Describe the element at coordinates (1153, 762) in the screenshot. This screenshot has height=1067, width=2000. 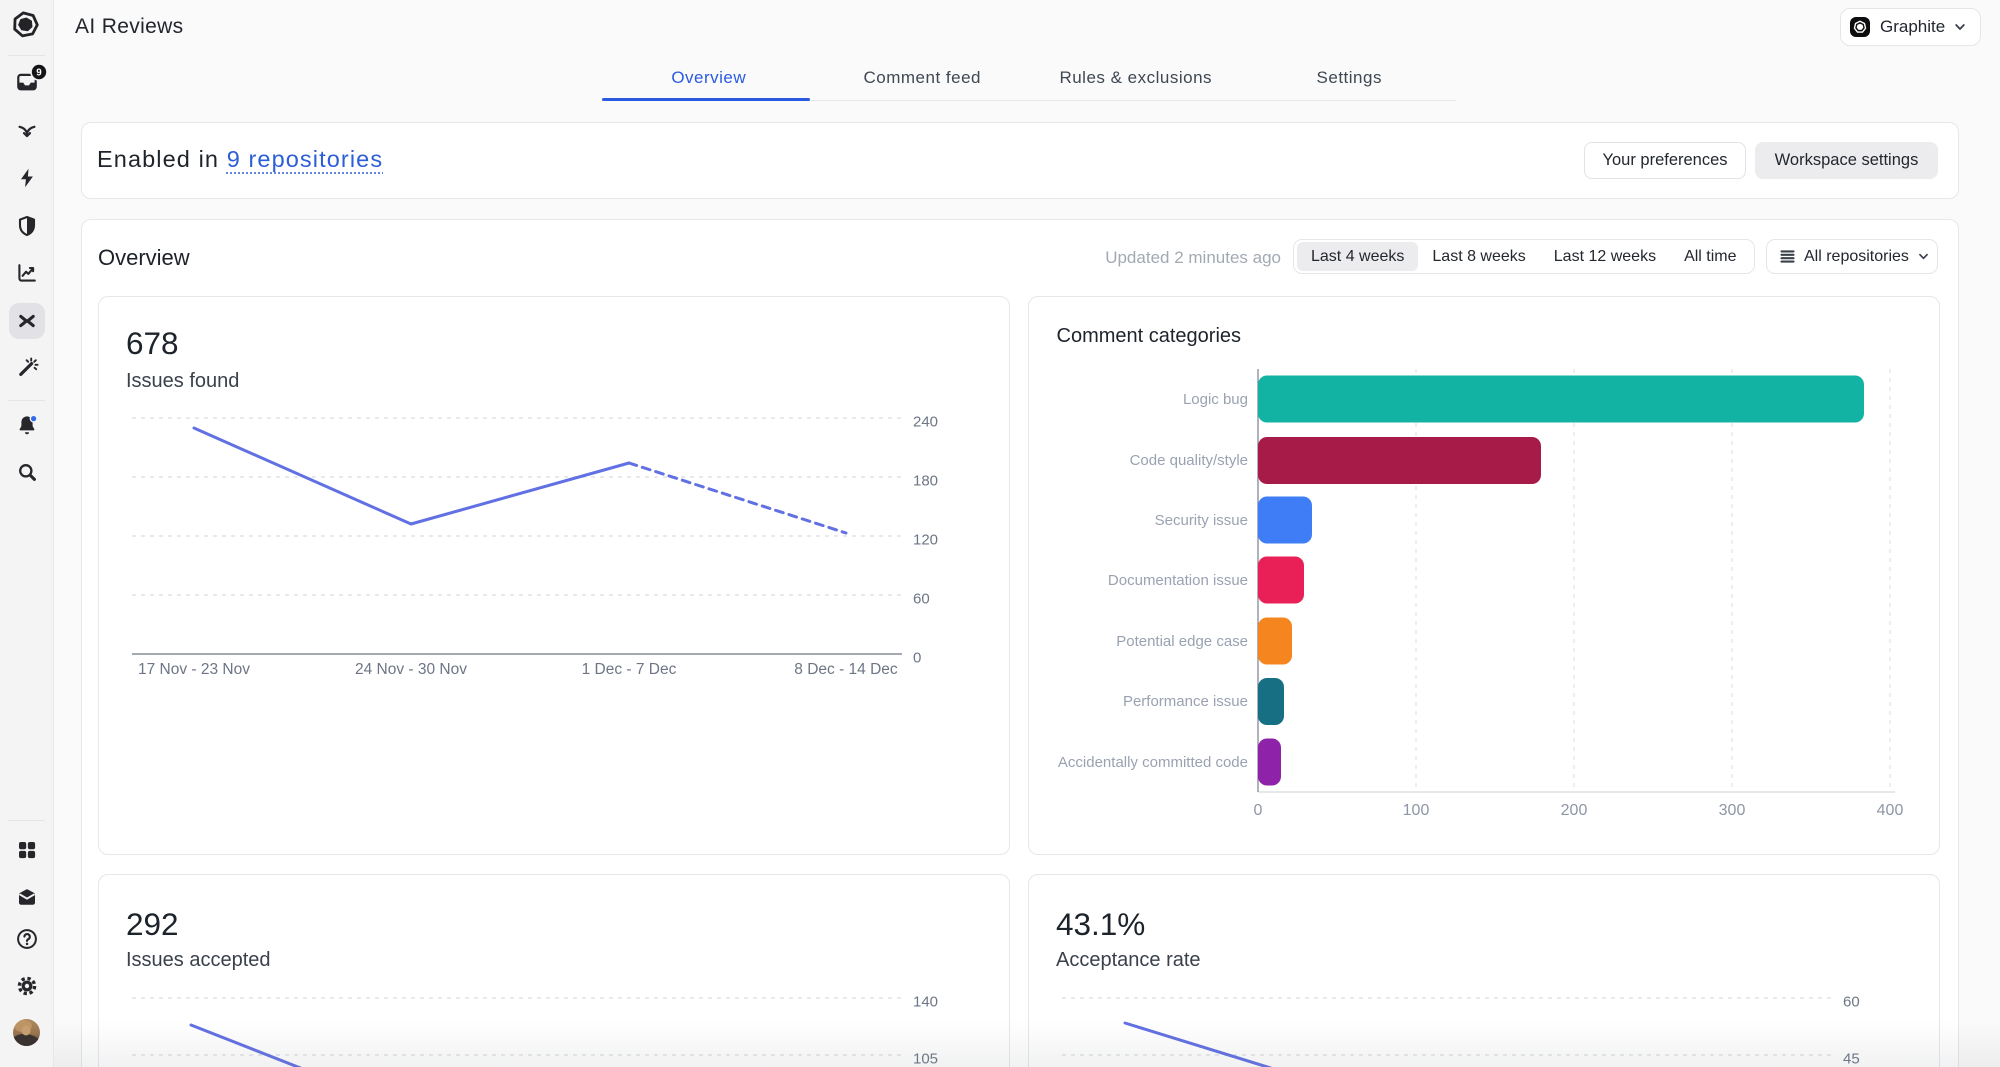
I see `svg-text: Accidentally committed code` at that location.